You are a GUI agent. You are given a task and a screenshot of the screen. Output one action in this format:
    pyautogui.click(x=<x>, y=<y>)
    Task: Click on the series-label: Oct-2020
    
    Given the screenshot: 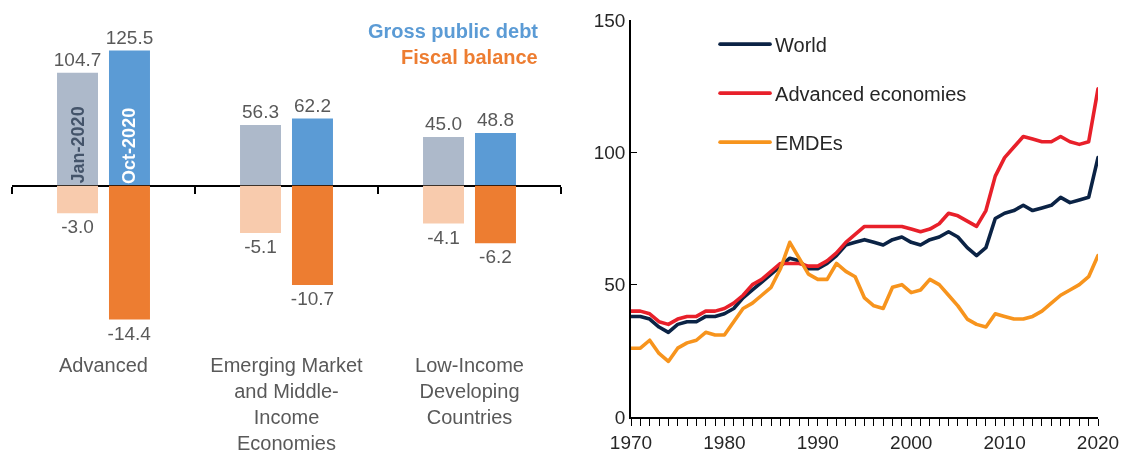 What is the action you would take?
    pyautogui.click(x=129, y=145)
    